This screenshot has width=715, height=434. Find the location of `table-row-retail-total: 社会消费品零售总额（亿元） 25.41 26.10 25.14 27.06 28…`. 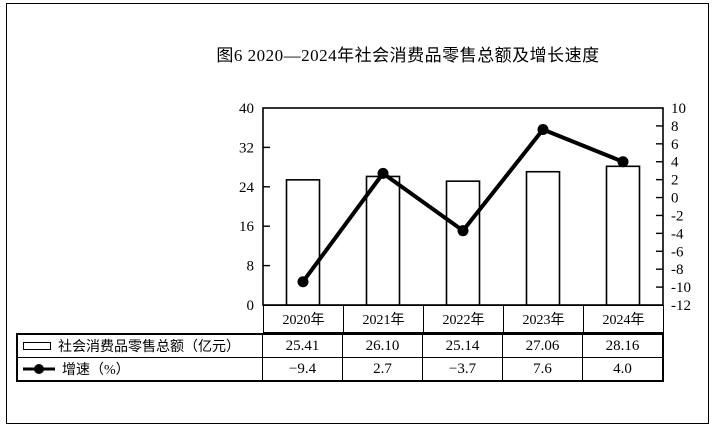

table-row-retail-total: 社会消费品零售总额（亿元） 25.41 26.10 25.14 27.06 28… is located at coordinates (340, 346).